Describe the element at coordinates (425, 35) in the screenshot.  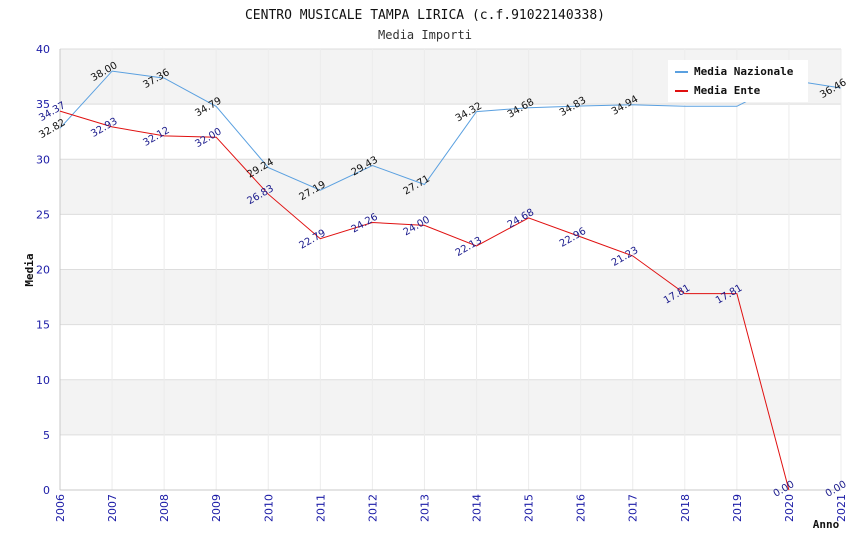
I see `chart-subtitle: Media Importi` at that location.